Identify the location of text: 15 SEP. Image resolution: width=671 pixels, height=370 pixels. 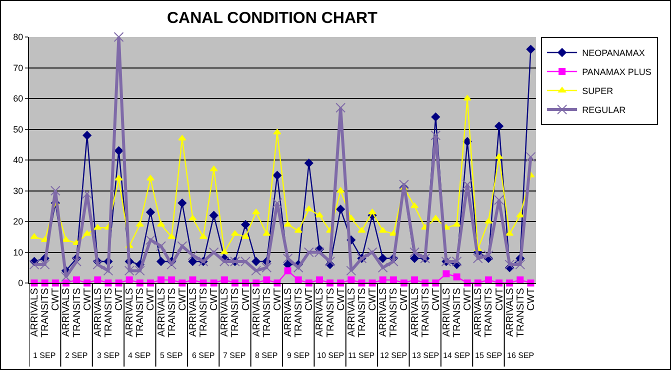
(488, 355).